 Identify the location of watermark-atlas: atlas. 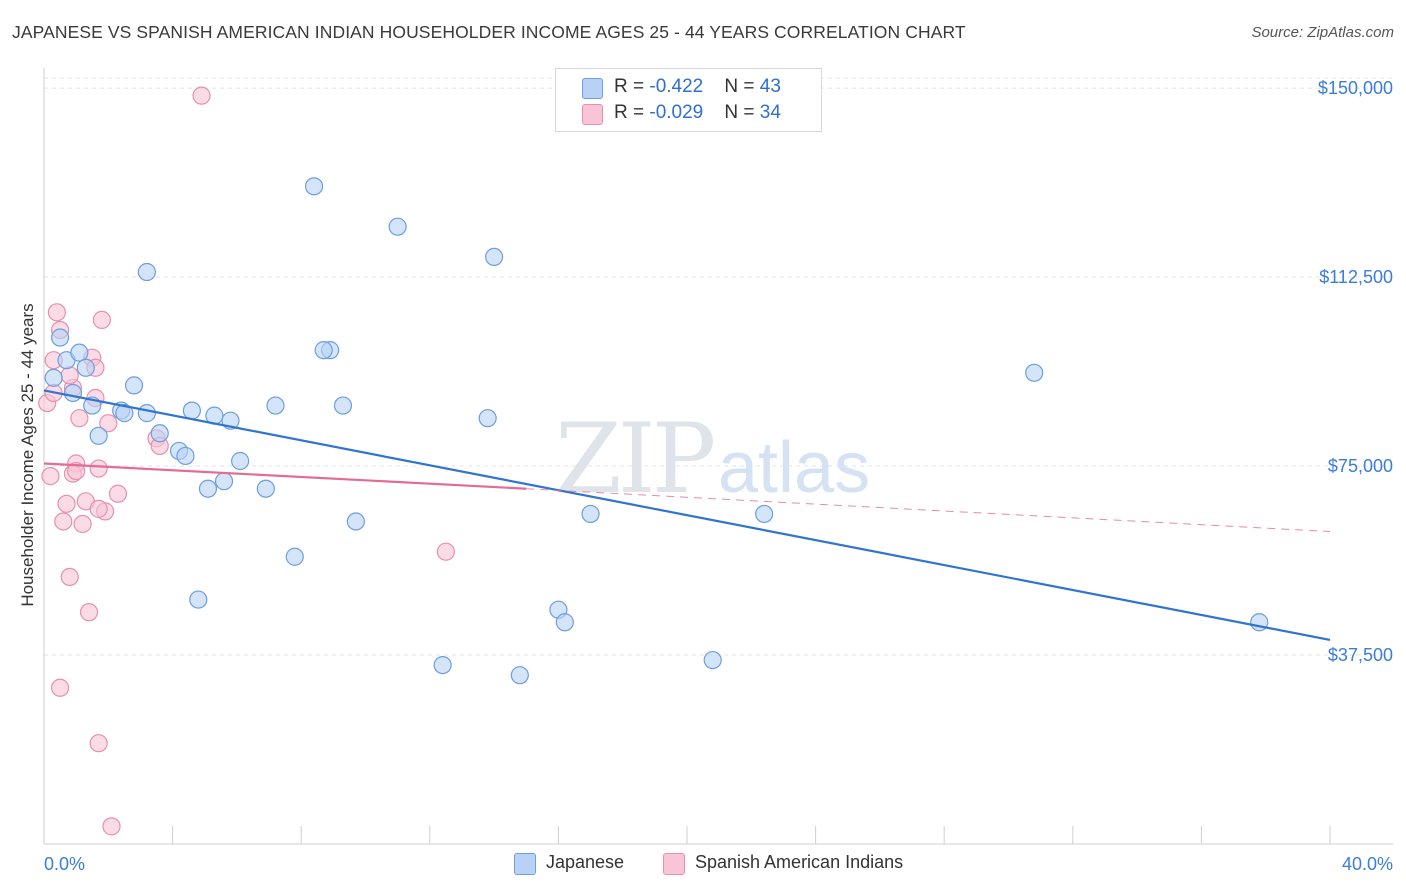
(794, 468).